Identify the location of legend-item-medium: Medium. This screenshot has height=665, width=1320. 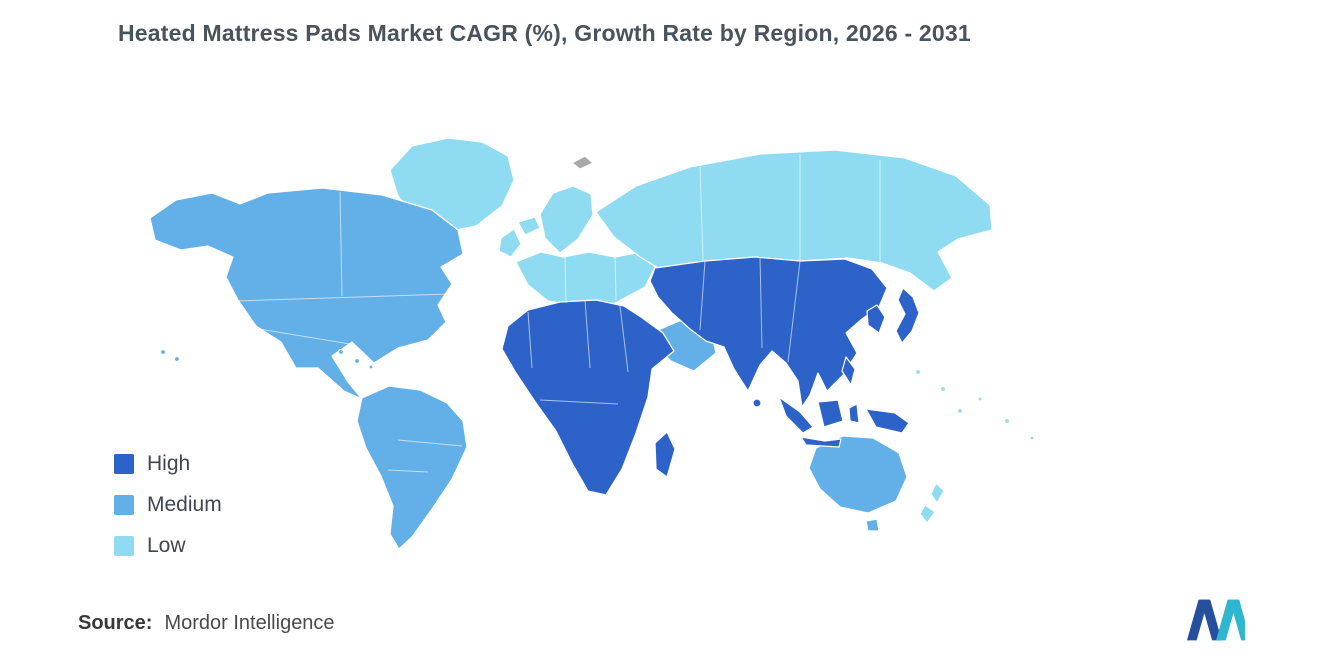
(168, 505).